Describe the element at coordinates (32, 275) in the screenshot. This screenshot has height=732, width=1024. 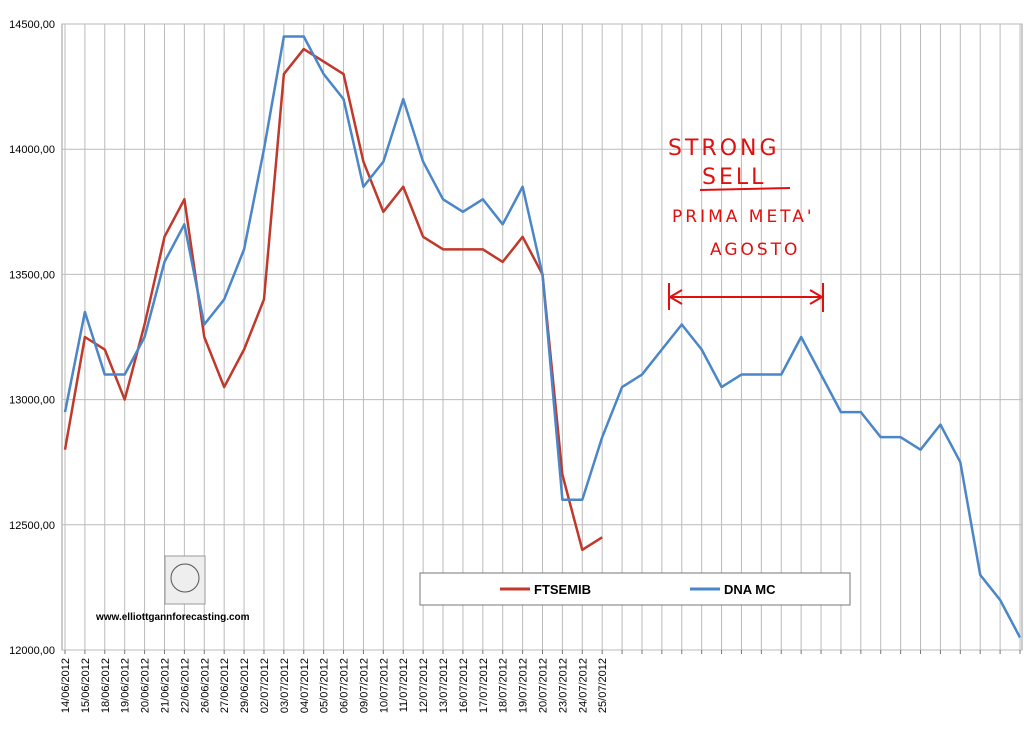
I see `y-tick-label: 13500,00` at that location.